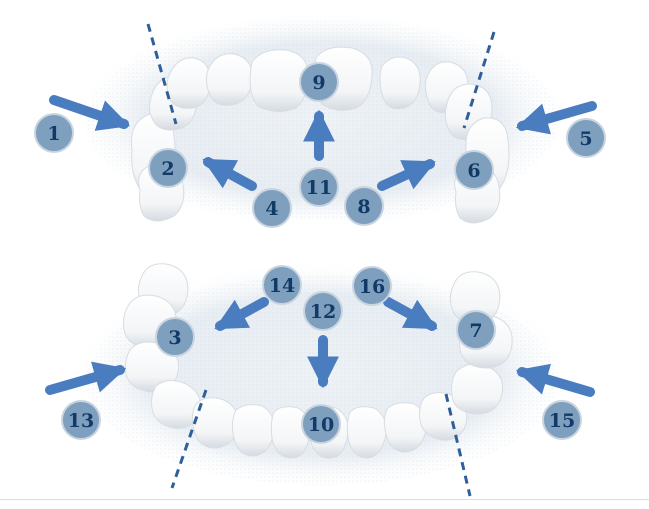 This screenshot has height=509, width=649. Describe the element at coordinates (324, 499) in the screenshot. I see `bottom-divider` at that location.